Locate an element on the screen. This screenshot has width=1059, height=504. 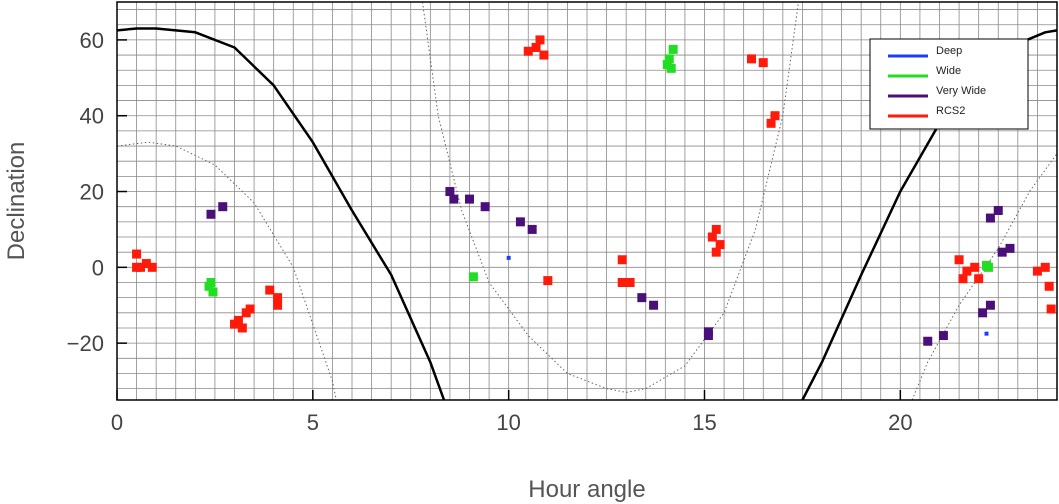
x-tick-label: 5 is located at coordinates (313, 422).